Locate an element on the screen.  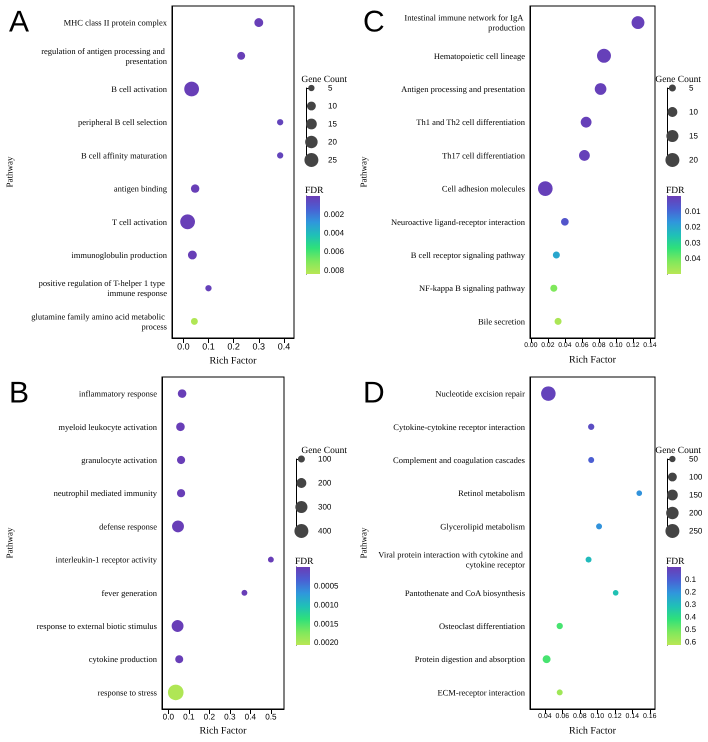
y-tick-label: Neuroactive ligand-receptor interaction is located at coordinates (458, 221).